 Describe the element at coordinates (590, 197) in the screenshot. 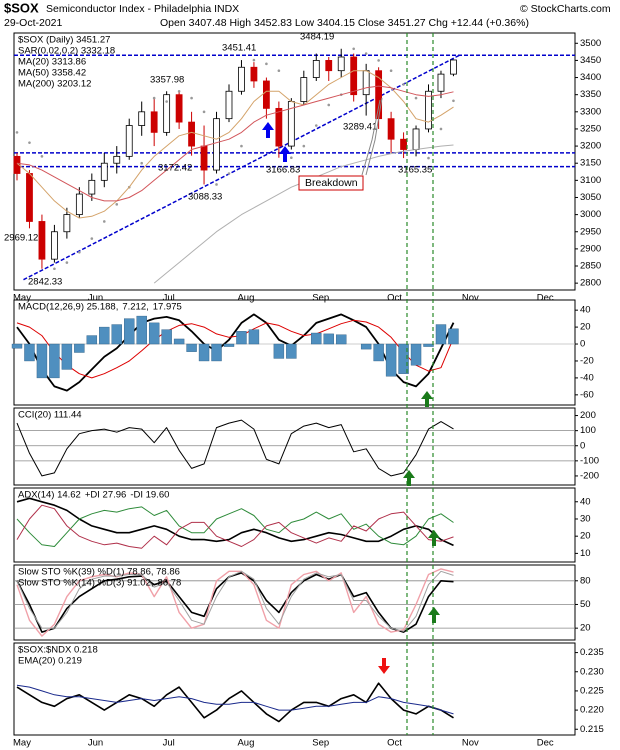

I see `y-tick-label: 3050` at that location.